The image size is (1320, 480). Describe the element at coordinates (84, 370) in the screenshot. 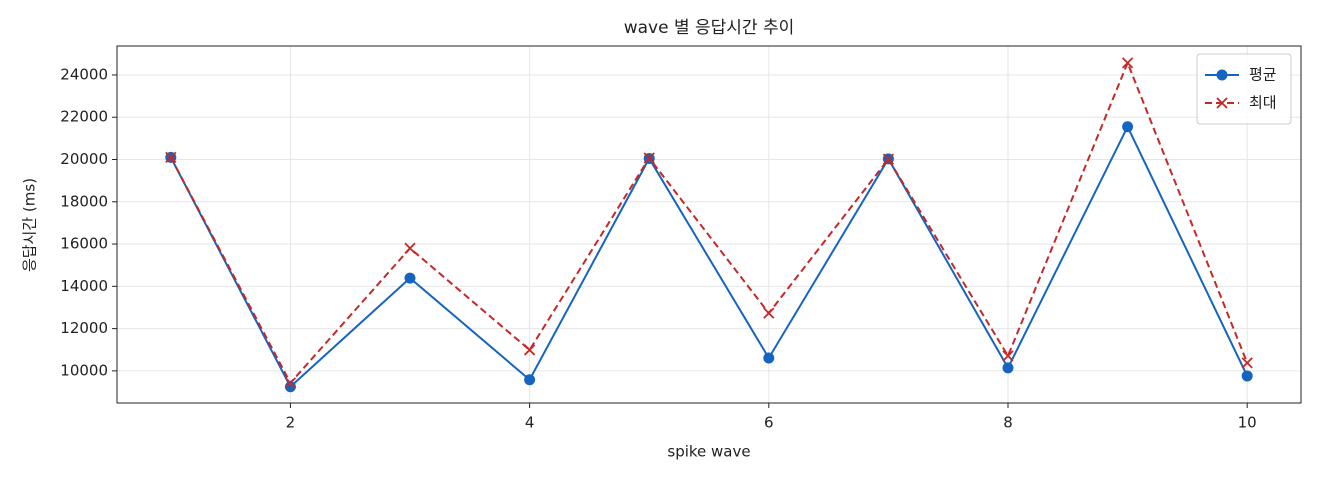

I see `y-tick-label: 10000` at that location.